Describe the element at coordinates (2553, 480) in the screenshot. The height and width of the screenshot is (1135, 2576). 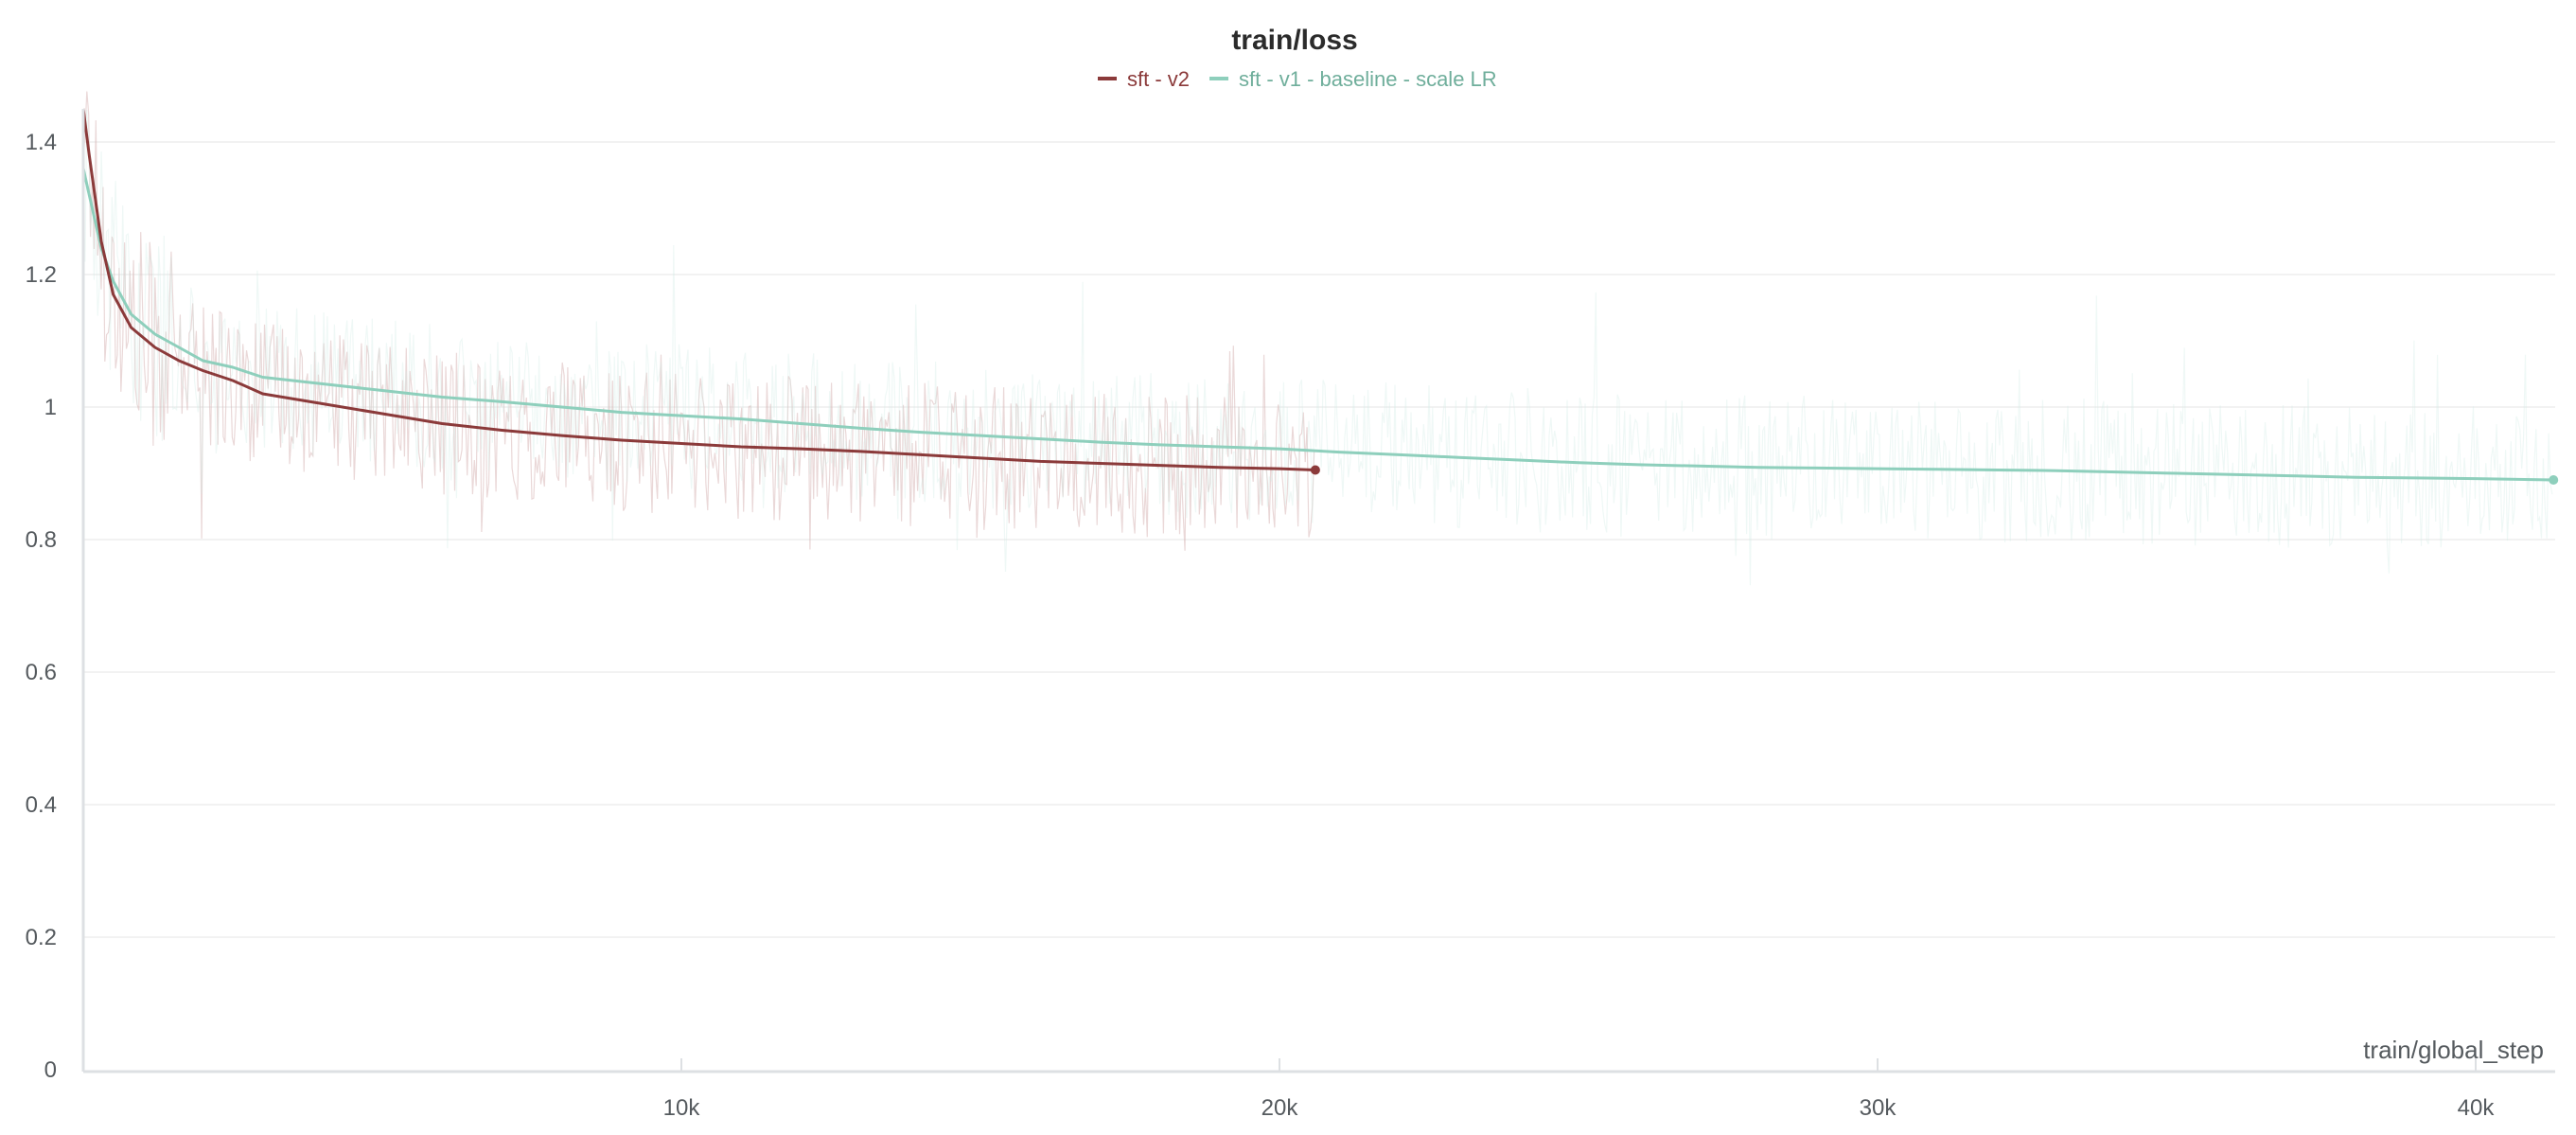
I see `point-sft-v1-baseline` at that location.